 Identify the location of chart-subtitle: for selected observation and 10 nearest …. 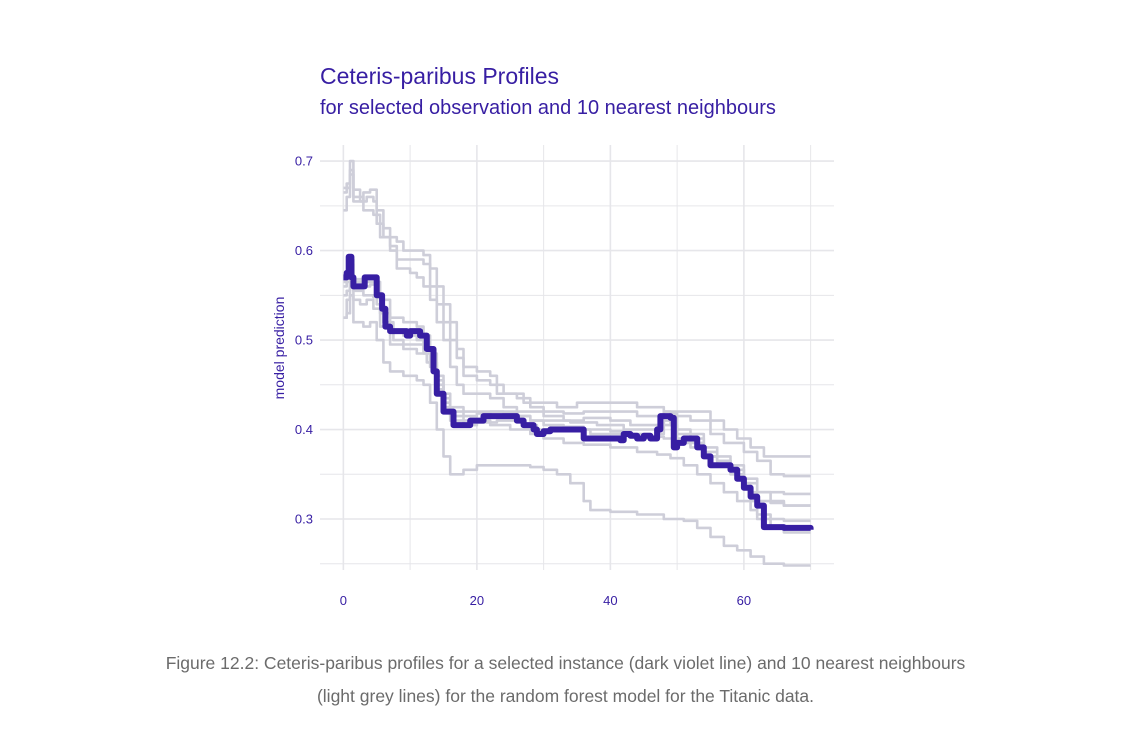
(548, 108).